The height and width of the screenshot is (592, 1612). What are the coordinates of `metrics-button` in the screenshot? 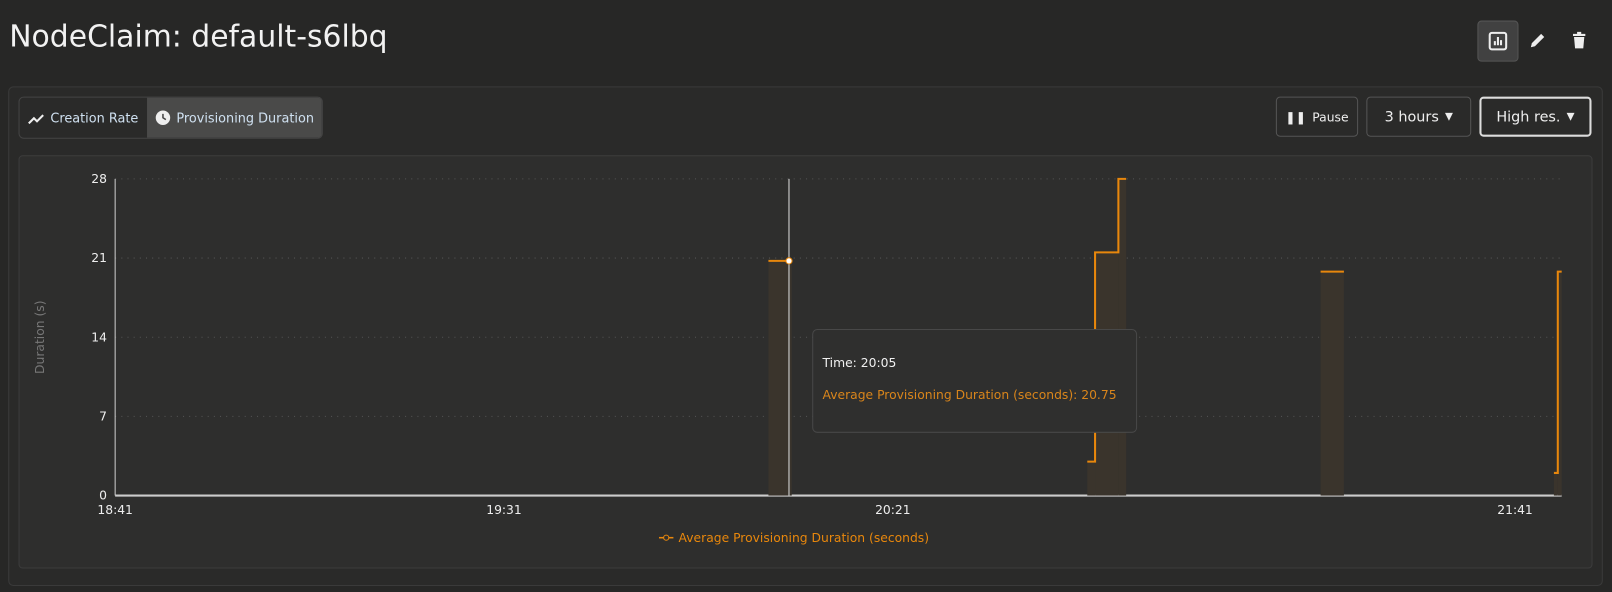 It's located at (1498, 41).